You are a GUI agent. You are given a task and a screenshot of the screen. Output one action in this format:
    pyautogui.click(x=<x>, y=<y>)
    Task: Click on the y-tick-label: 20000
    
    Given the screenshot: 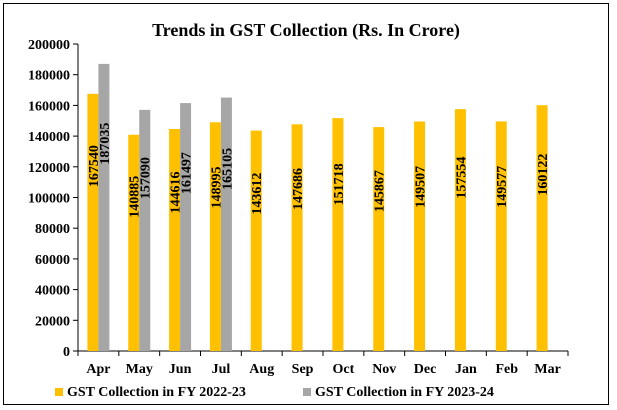 What is the action you would take?
    pyautogui.click(x=52, y=321)
    